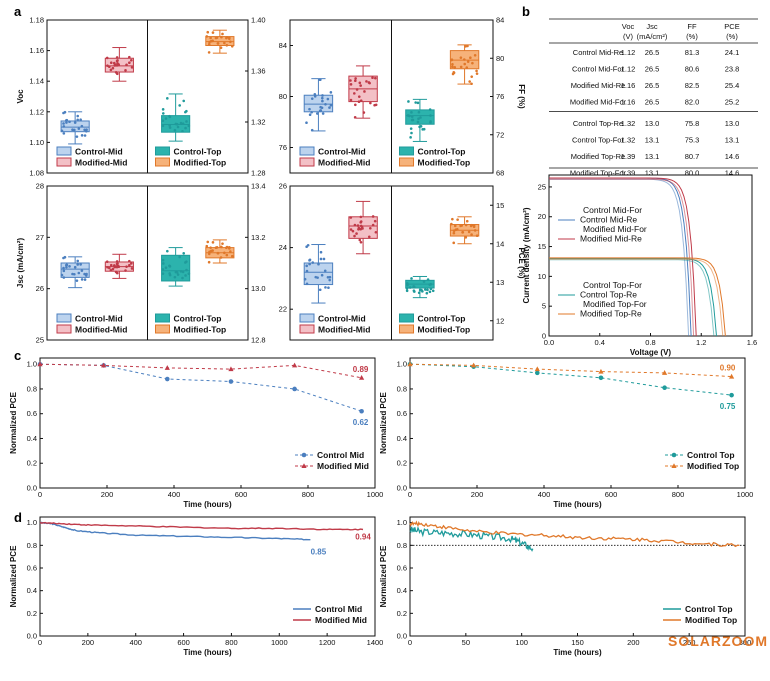 This screenshot has width=770, height=681. Describe the element at coordinates (692, 123) in the screenshot. I see `table-cell: 75.8` at that location.